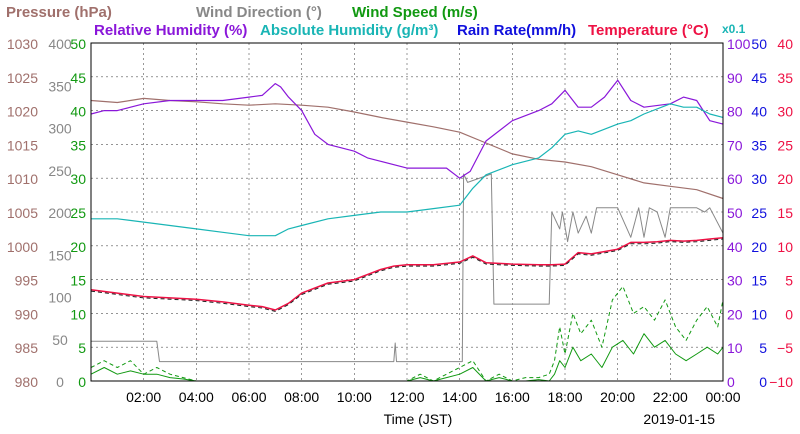 The width and height of the screenshot is (800, 434). Describe the element at coordinates (759, 281) in the screenshot. I see `y-tick-rain-rate: 15` at that location.